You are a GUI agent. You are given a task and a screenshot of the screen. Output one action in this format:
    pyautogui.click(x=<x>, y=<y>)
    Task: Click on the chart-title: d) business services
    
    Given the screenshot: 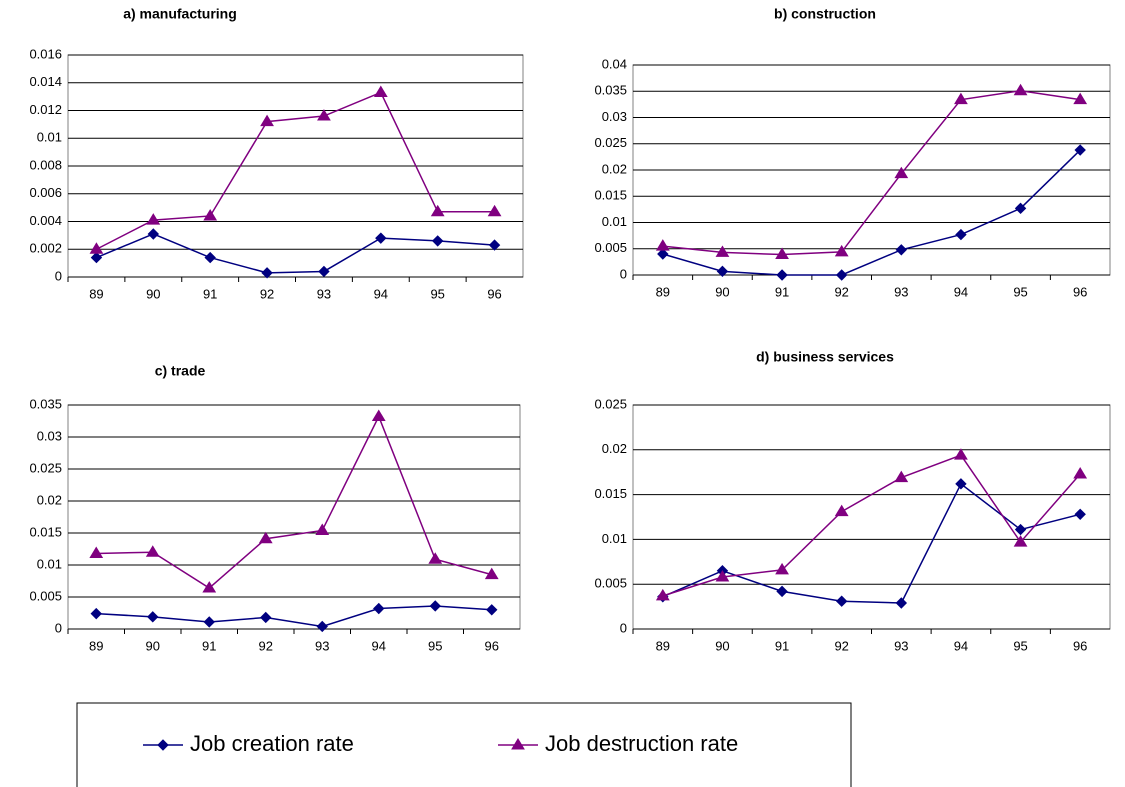 What is the action you would take?
    pyautogui.click(x=825, y=357)
    